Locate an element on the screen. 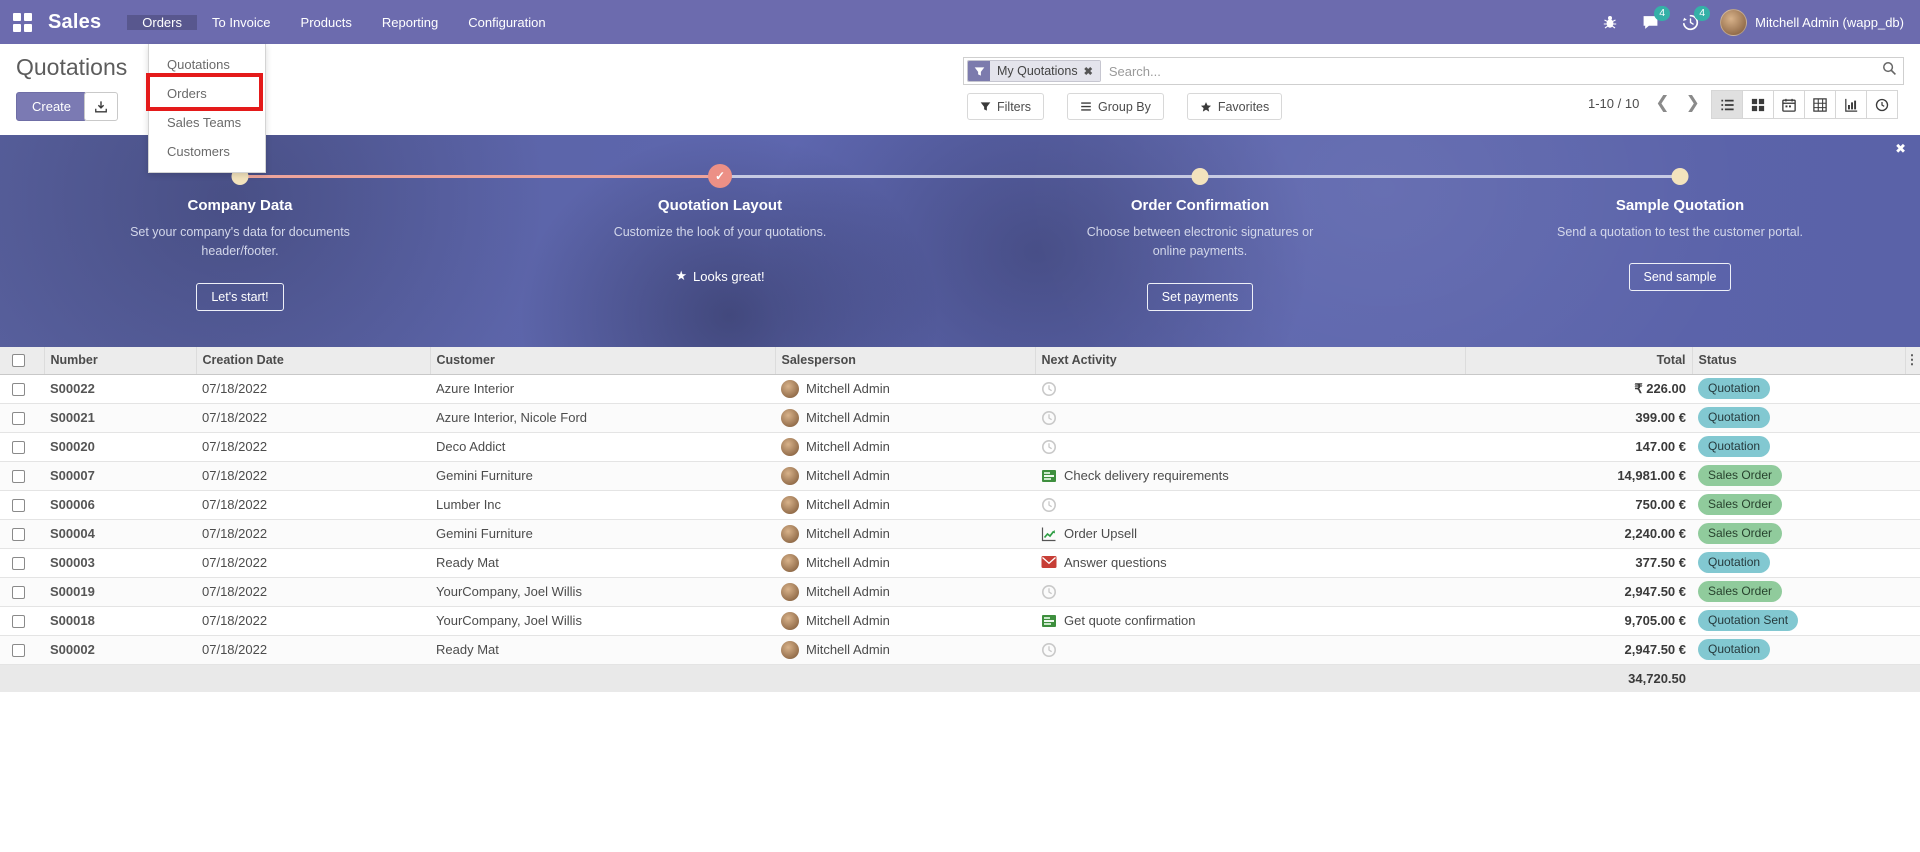  facet-remove-icon: ✖ is located at coordinates (1088, 71).